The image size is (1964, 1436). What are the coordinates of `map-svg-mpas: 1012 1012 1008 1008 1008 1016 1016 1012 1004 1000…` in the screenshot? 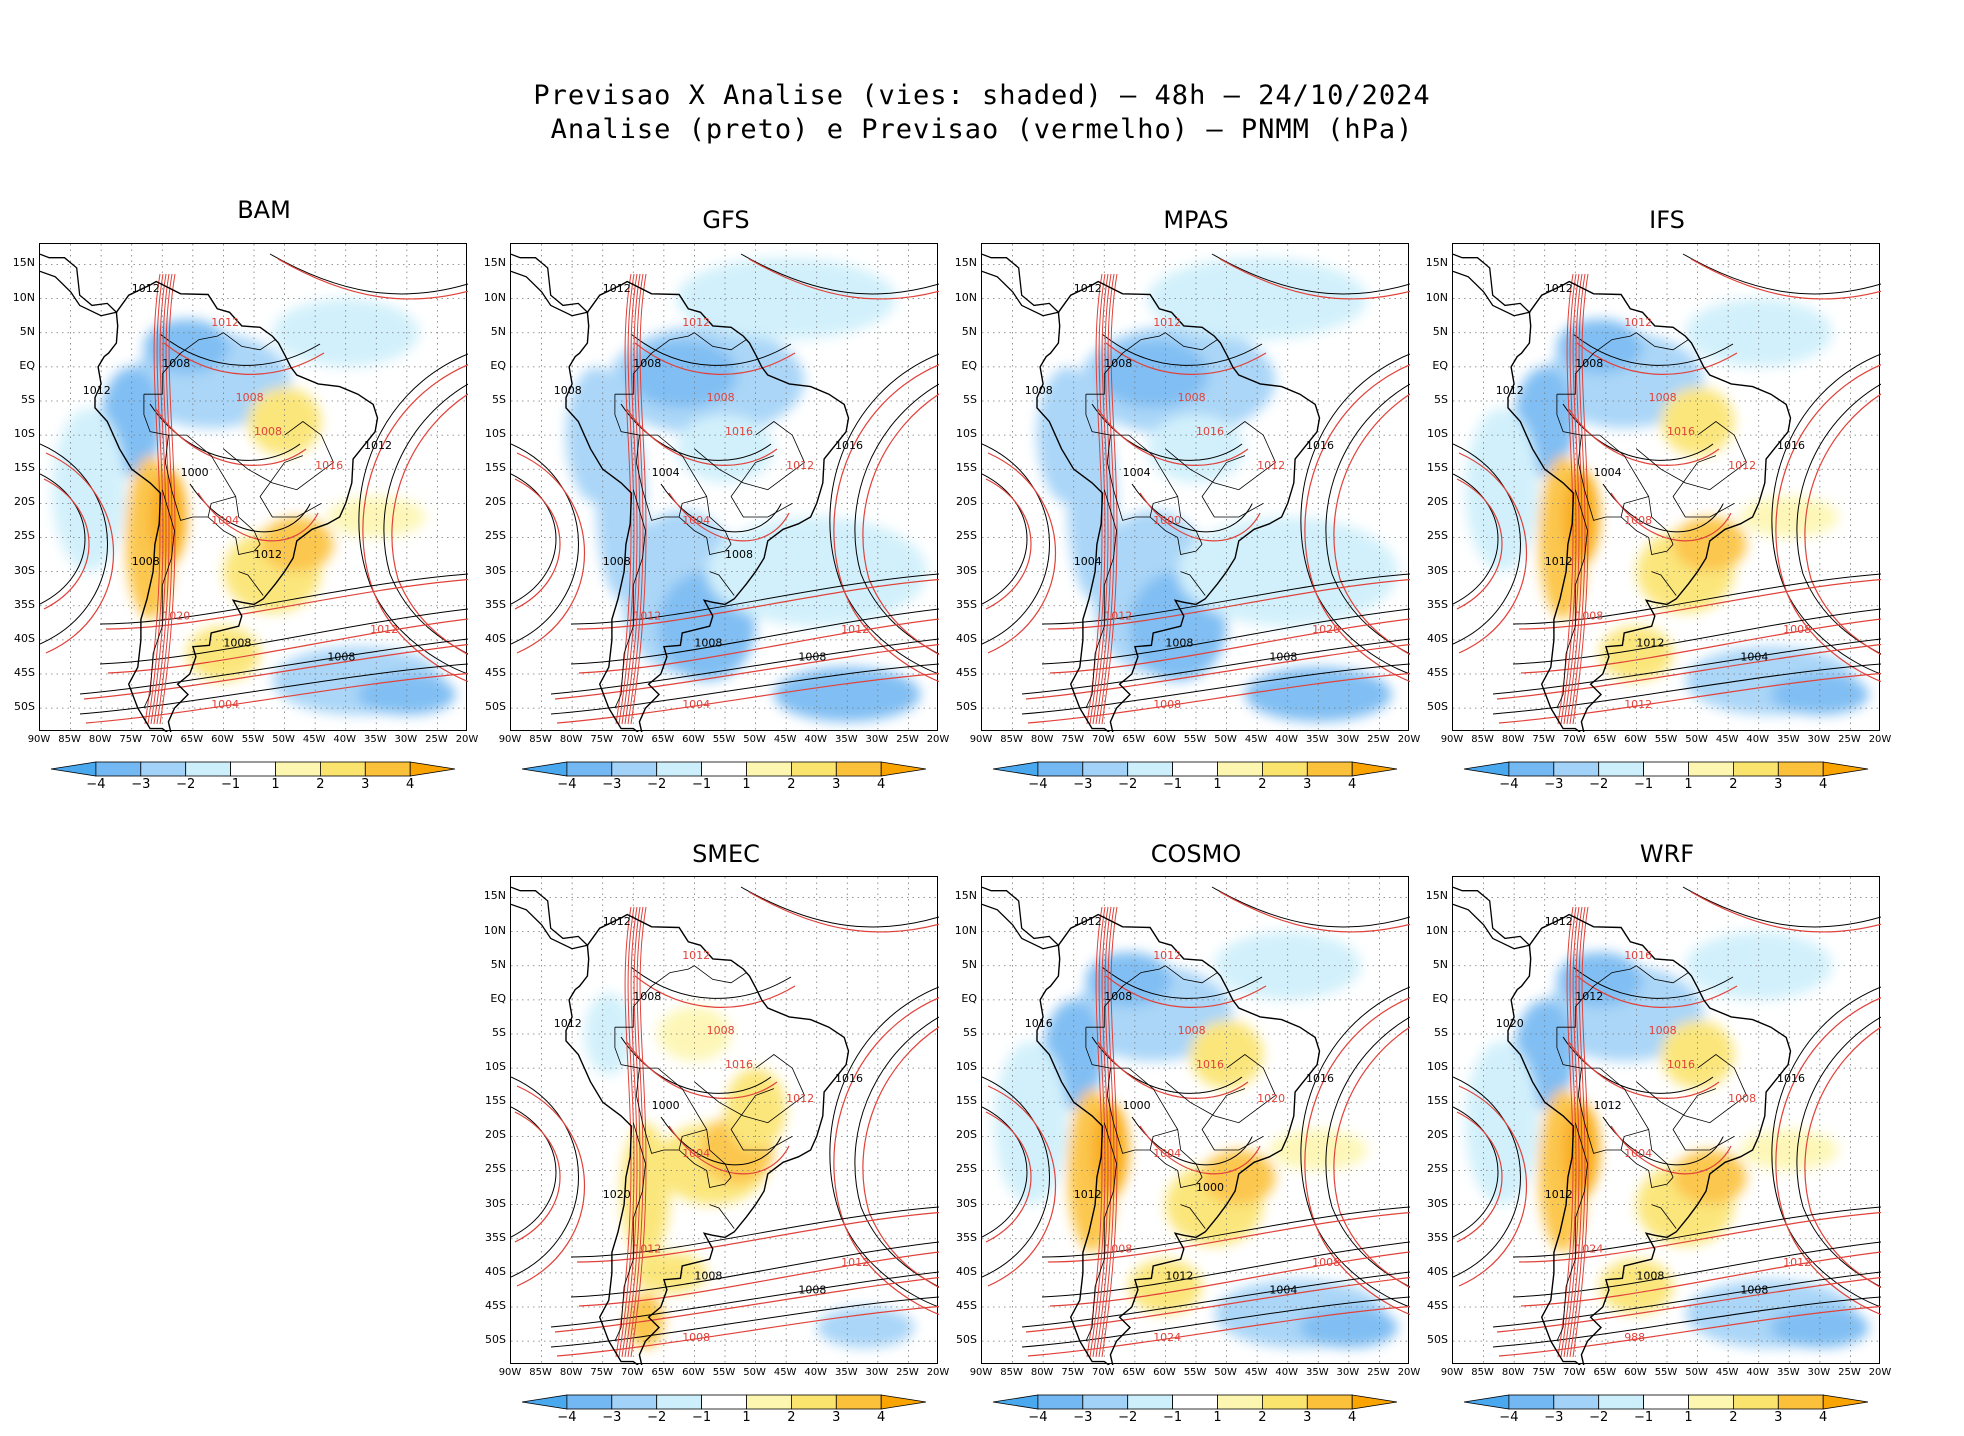 It's located at (1196, 488).